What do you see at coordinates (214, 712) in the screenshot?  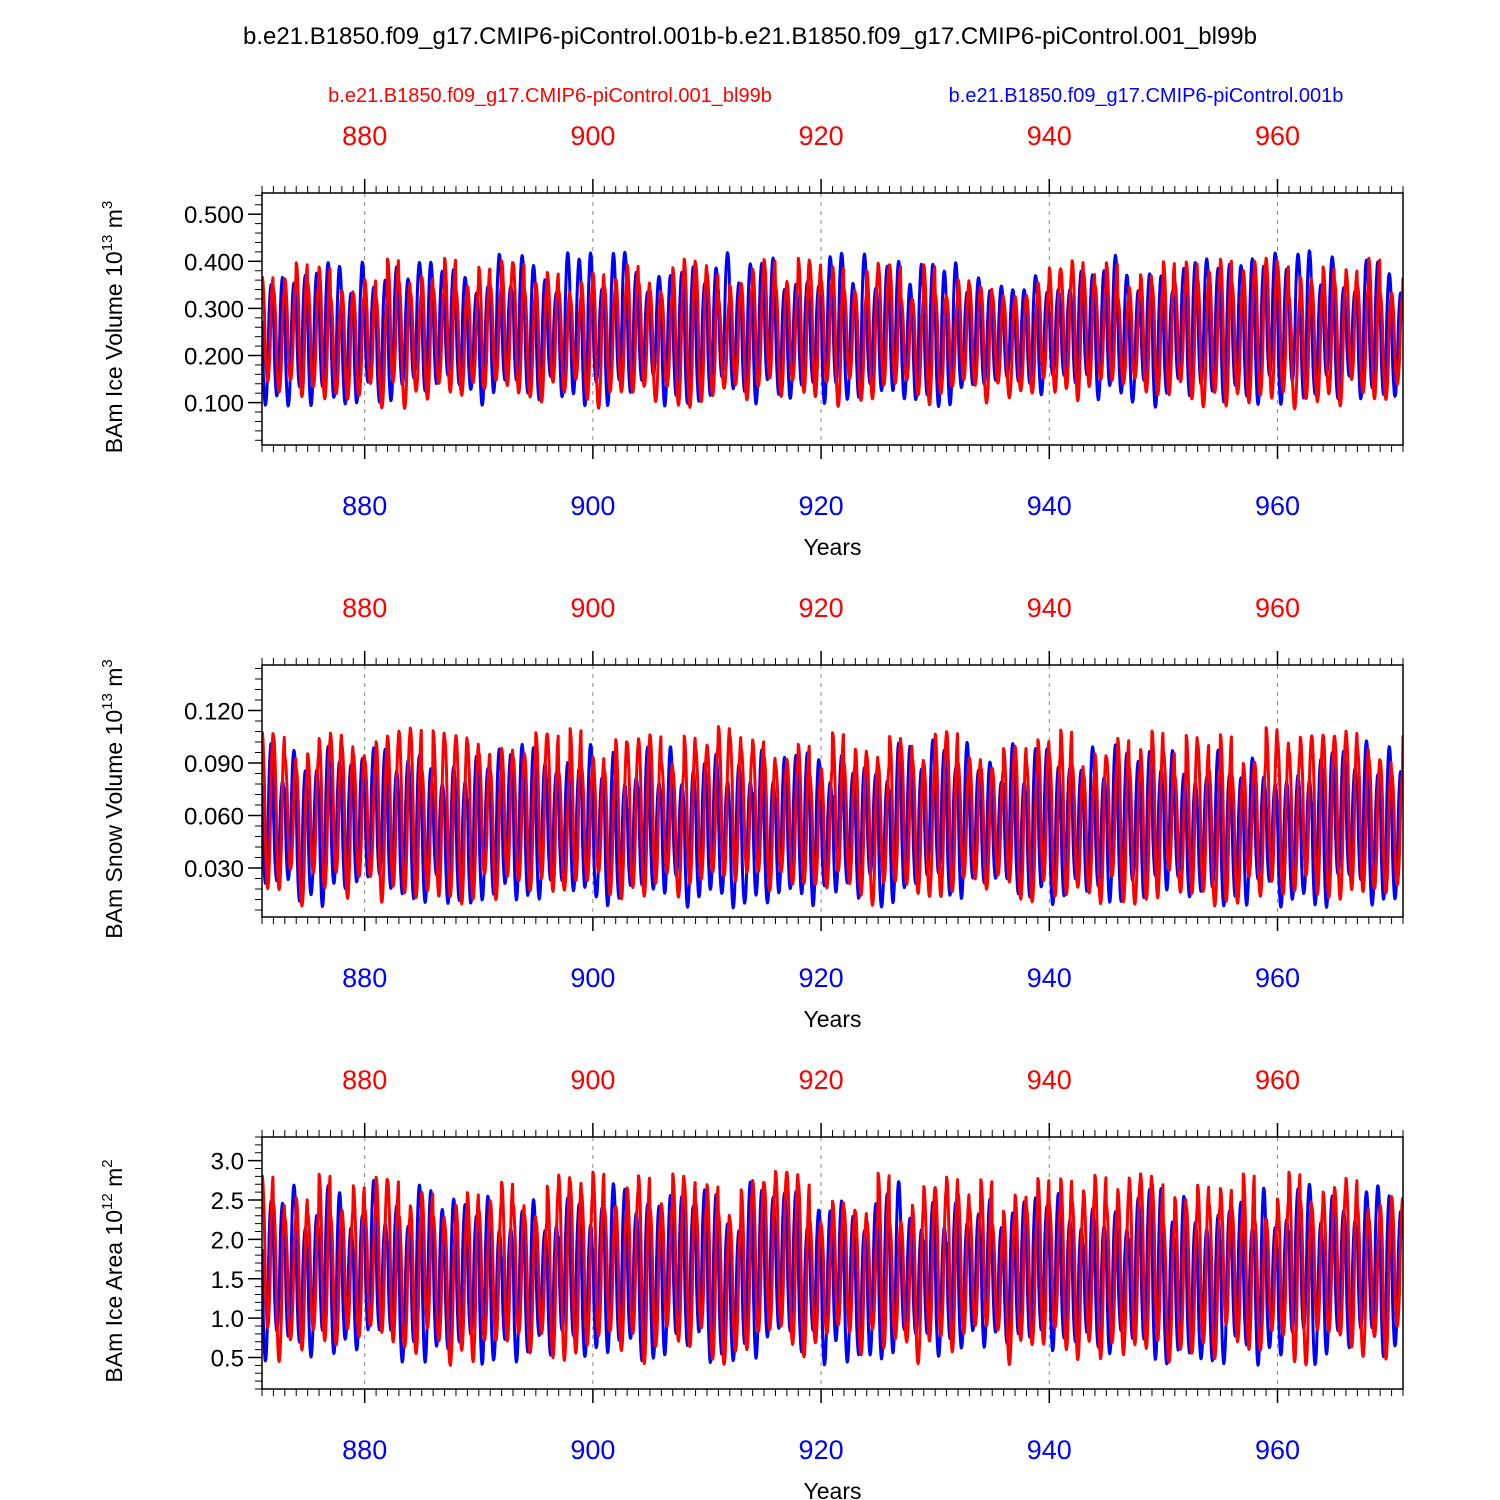 I see `y-tick-label: 0.120` at bounding box center [214, 712].